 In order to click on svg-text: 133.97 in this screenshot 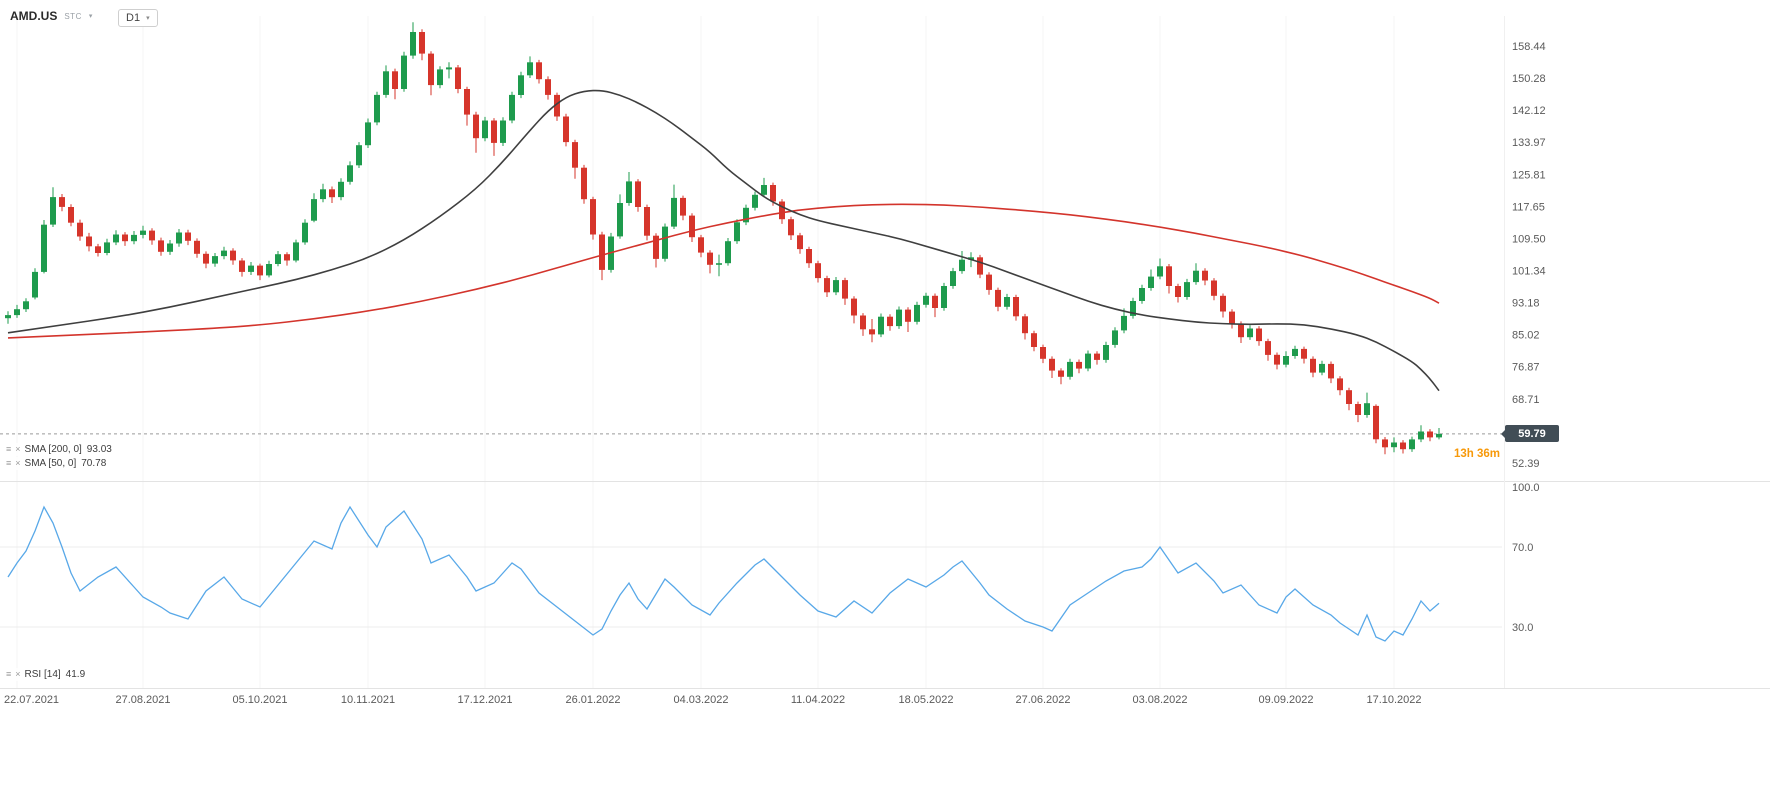, I will do `click(1529, 143)`.